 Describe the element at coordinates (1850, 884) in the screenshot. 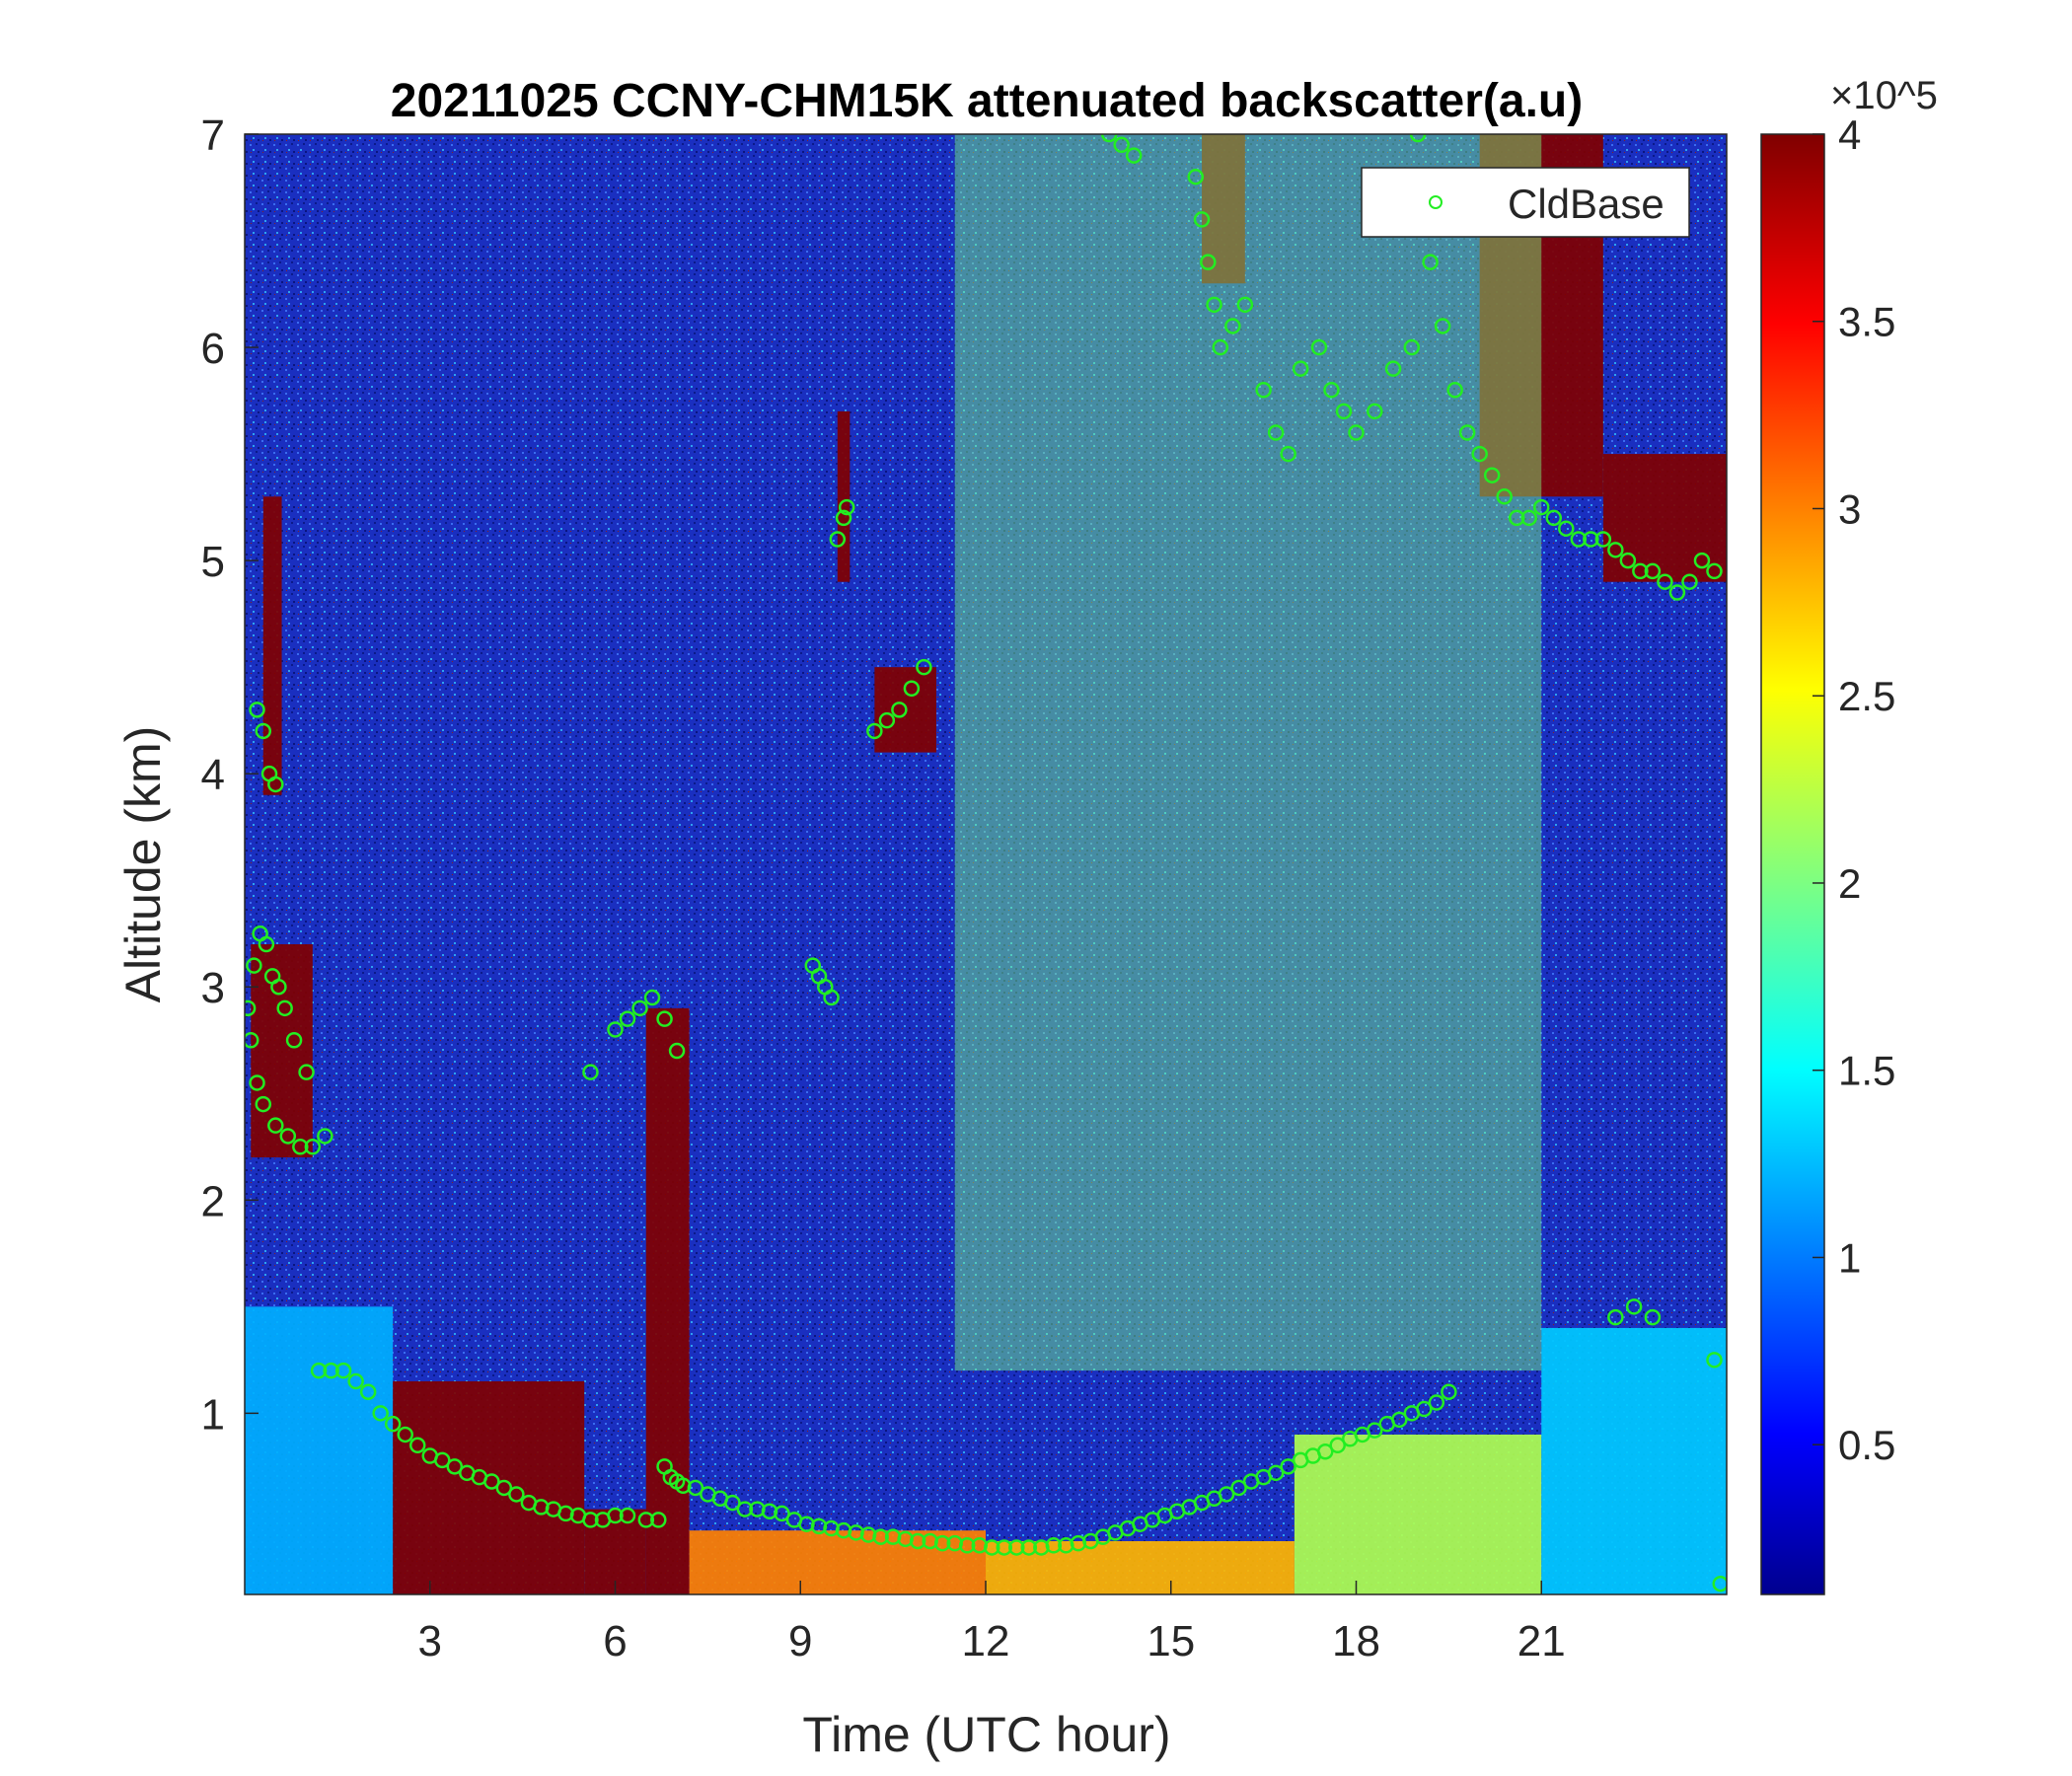

I see `colorbar-tick-label: 2` at that location.